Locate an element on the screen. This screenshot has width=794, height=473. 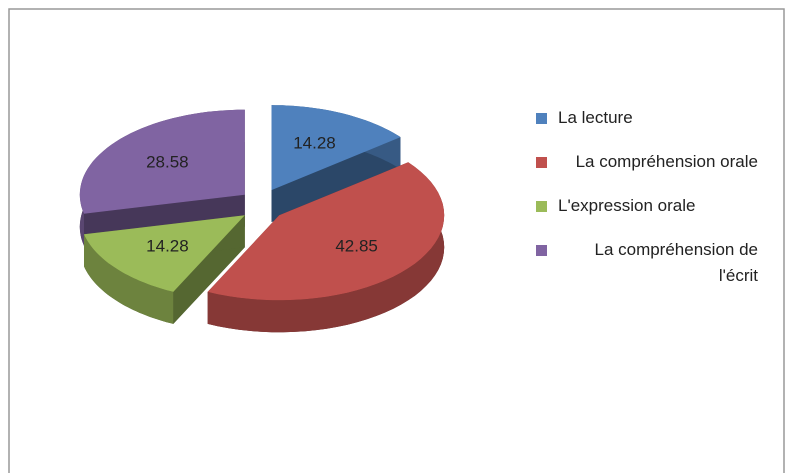
data-label: 42.85 is located at coordinates (356, 246).